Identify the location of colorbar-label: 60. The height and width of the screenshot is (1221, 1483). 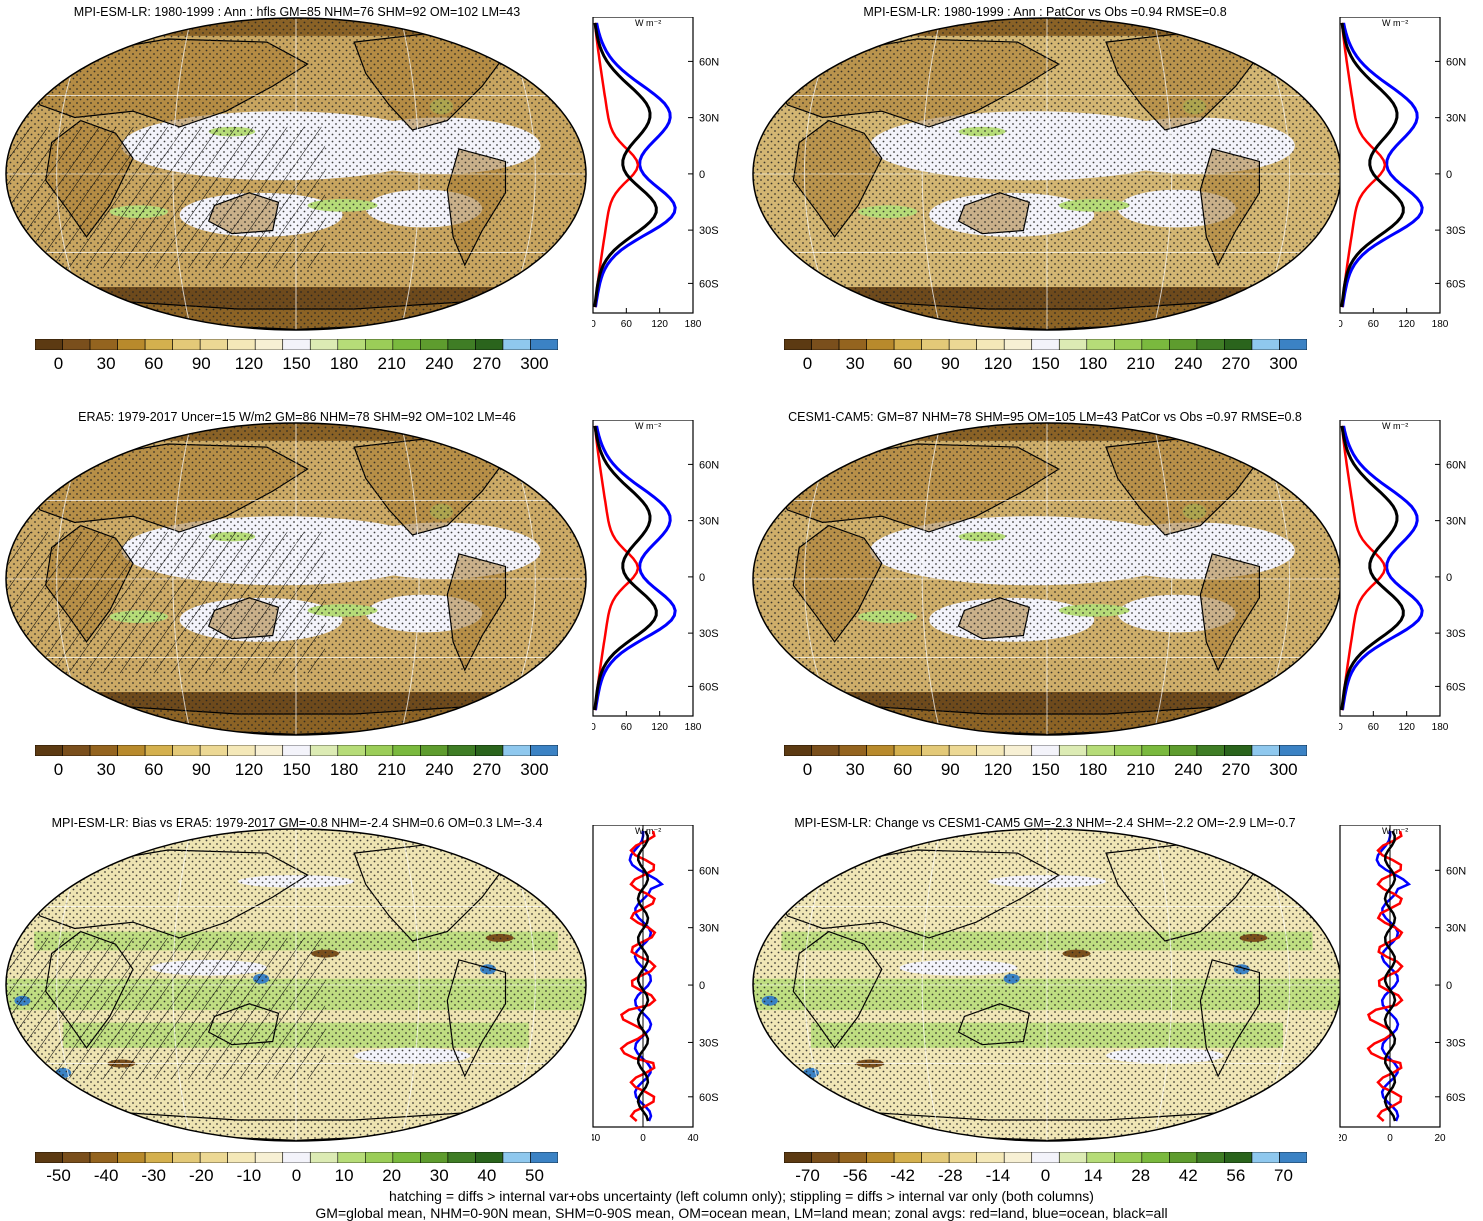
(154, 363).